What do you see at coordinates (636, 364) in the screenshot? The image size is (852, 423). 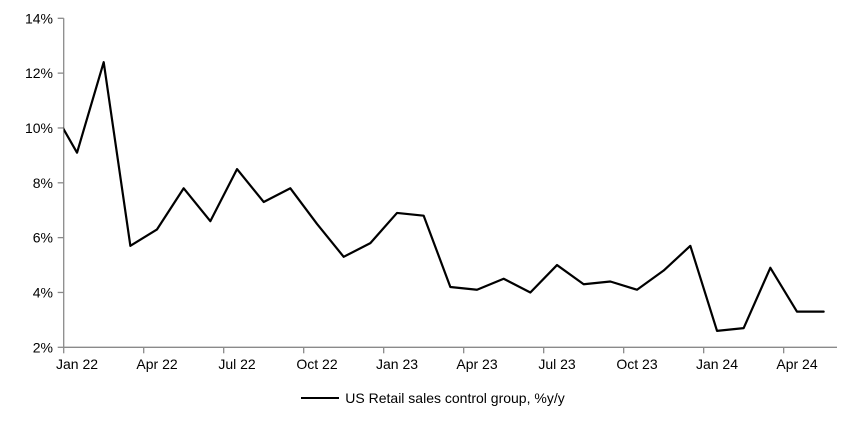 I see `x-axis-tick-label: Oct 23` at bounding box center [636, 364].